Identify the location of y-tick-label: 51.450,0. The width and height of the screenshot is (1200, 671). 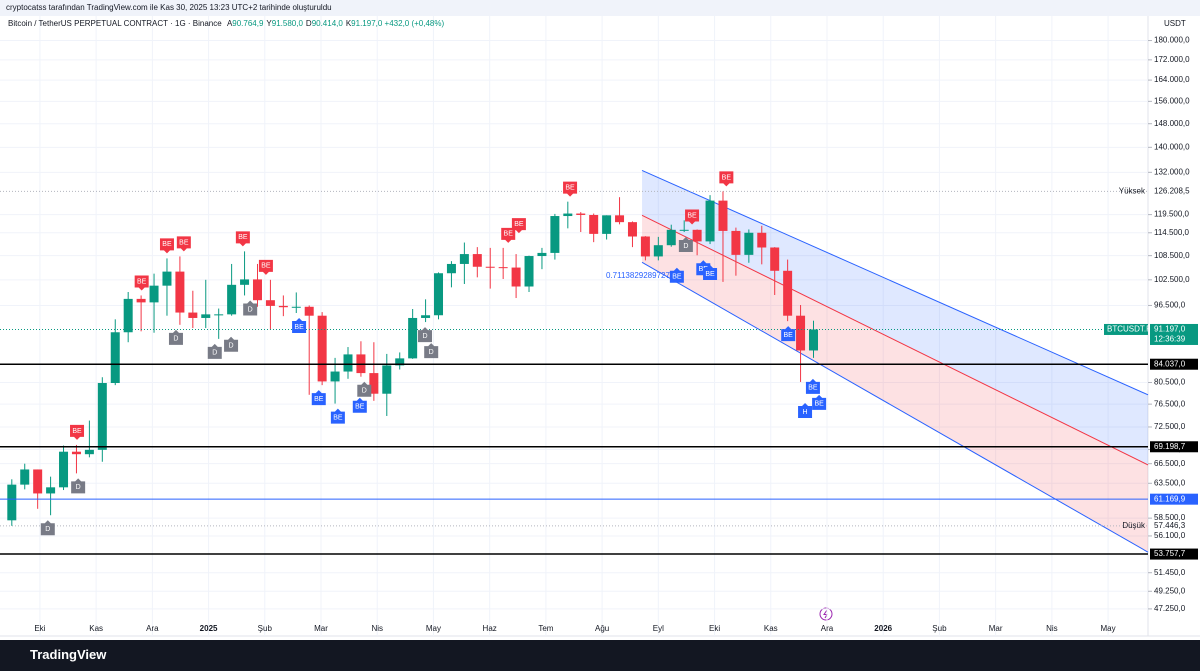
(1170, 572).